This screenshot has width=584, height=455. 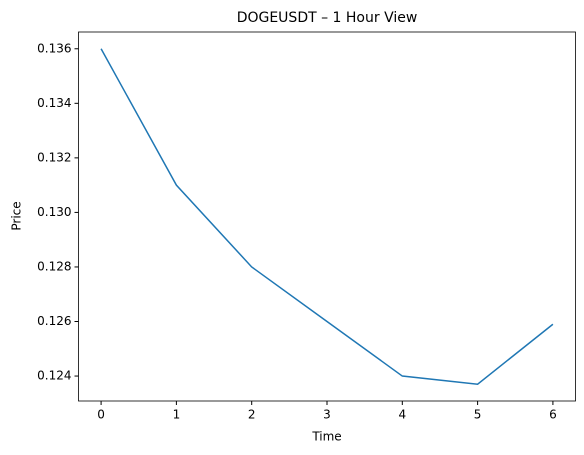 What do you see at coordinates (402, 415) in the screenshot?
I see `x-tick-label: 4` at bounding box center [402, 415].